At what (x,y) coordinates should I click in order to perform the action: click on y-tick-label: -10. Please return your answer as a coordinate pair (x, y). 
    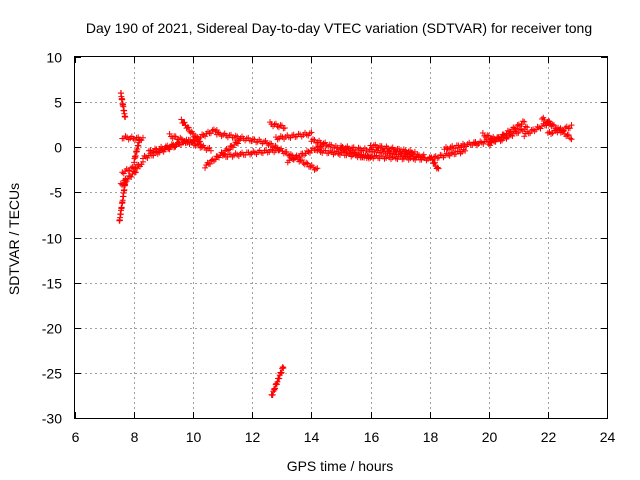
    Looking at the image, I should click on (52, 239).